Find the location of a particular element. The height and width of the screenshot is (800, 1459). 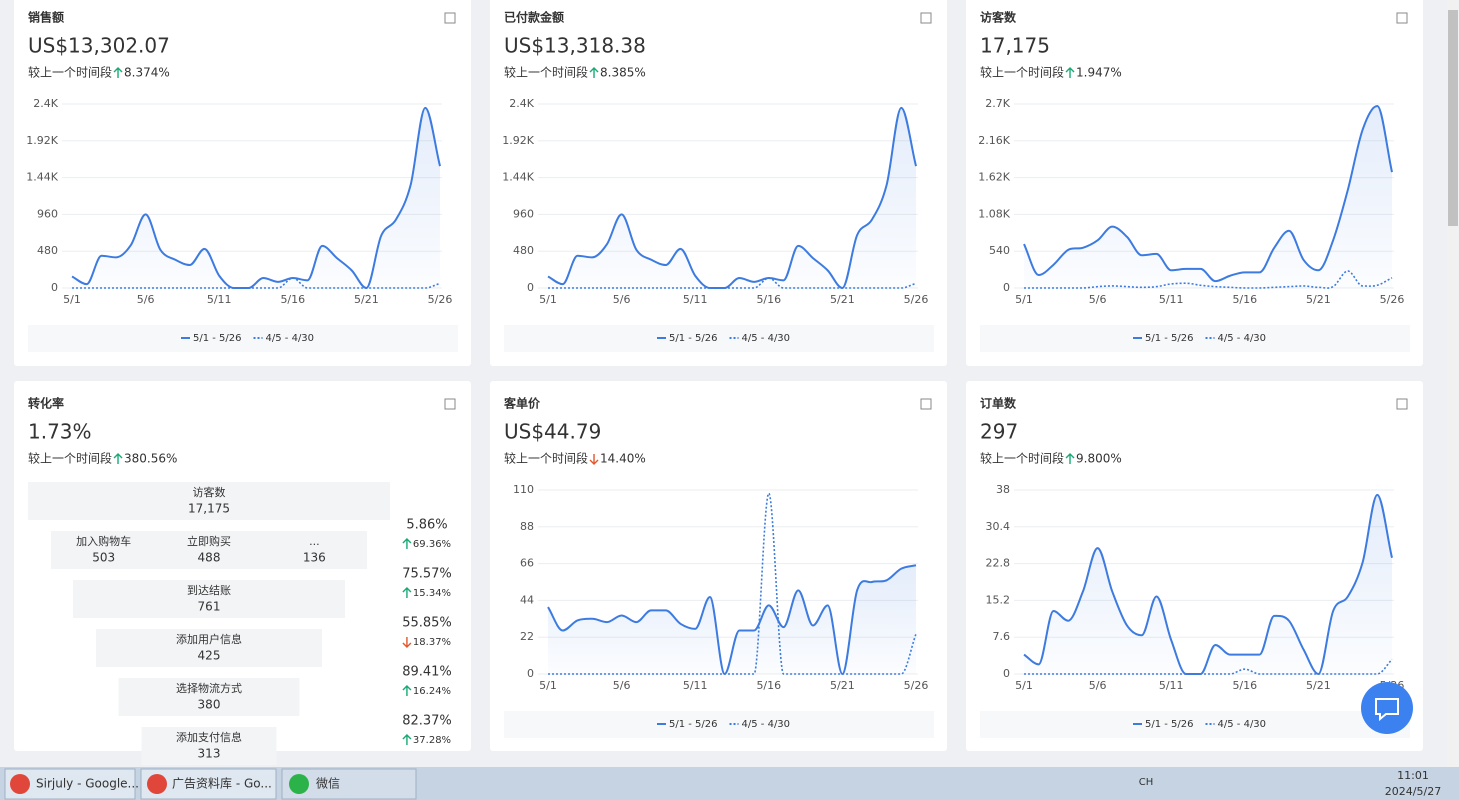

card-value: 297 is located at coordinates (999, 432).